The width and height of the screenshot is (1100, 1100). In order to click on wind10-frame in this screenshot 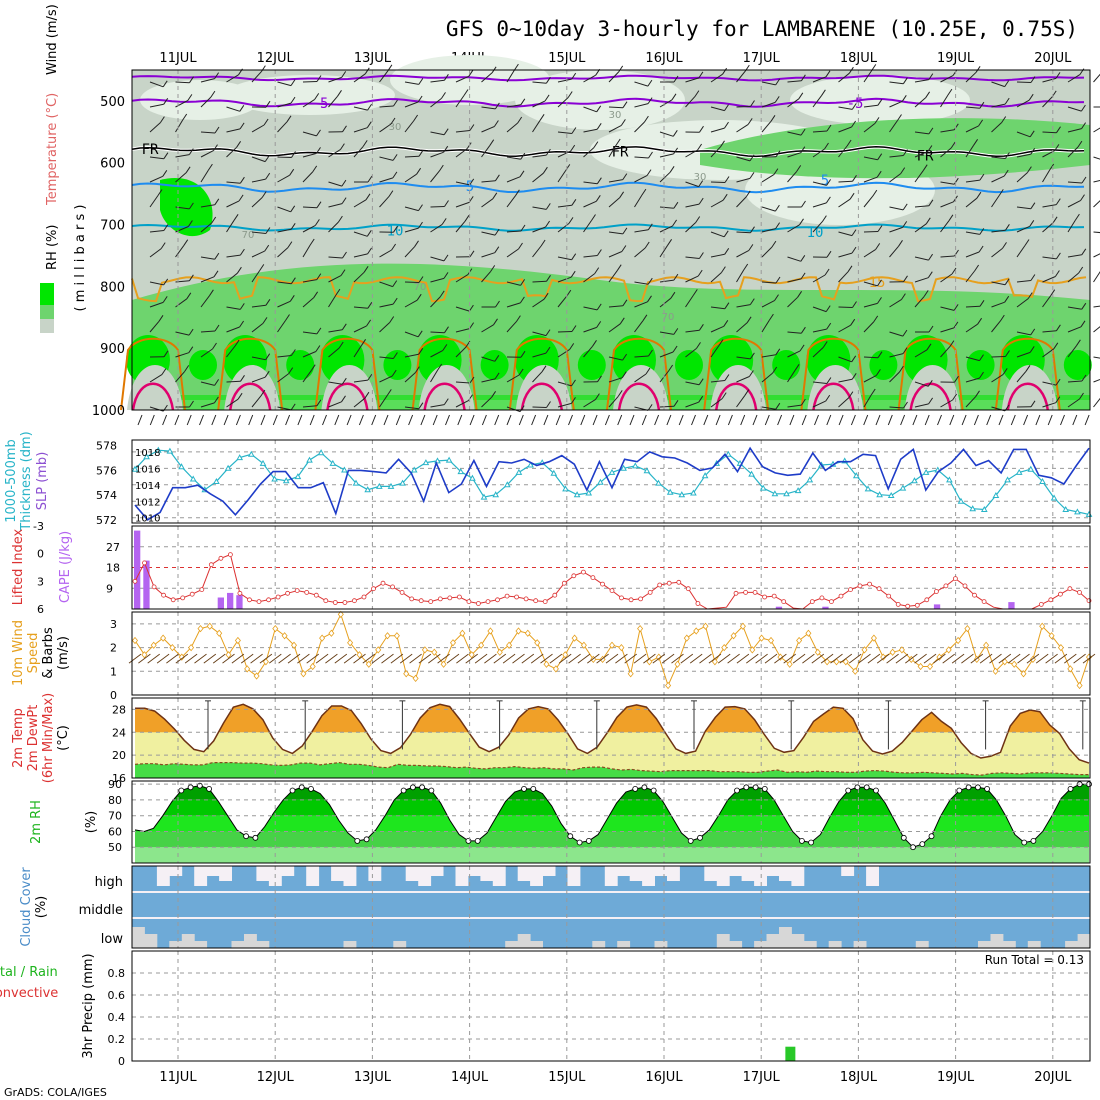, I will do `click(611, 653)`.